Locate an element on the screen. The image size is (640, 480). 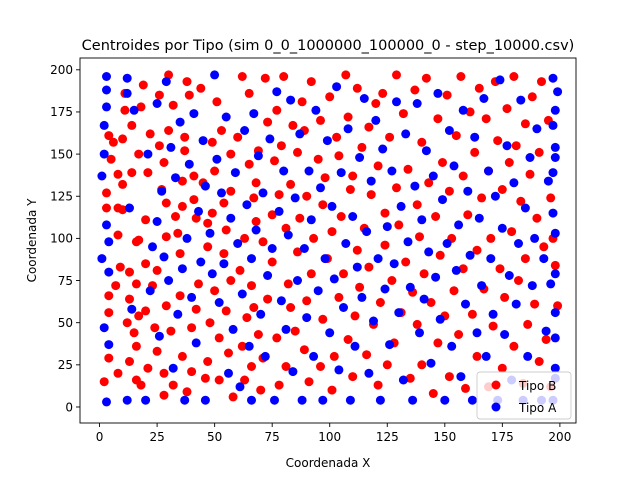
x-axis: 0 25 50 75 100 125 150 175 200 is located at coordinates (333, 433).